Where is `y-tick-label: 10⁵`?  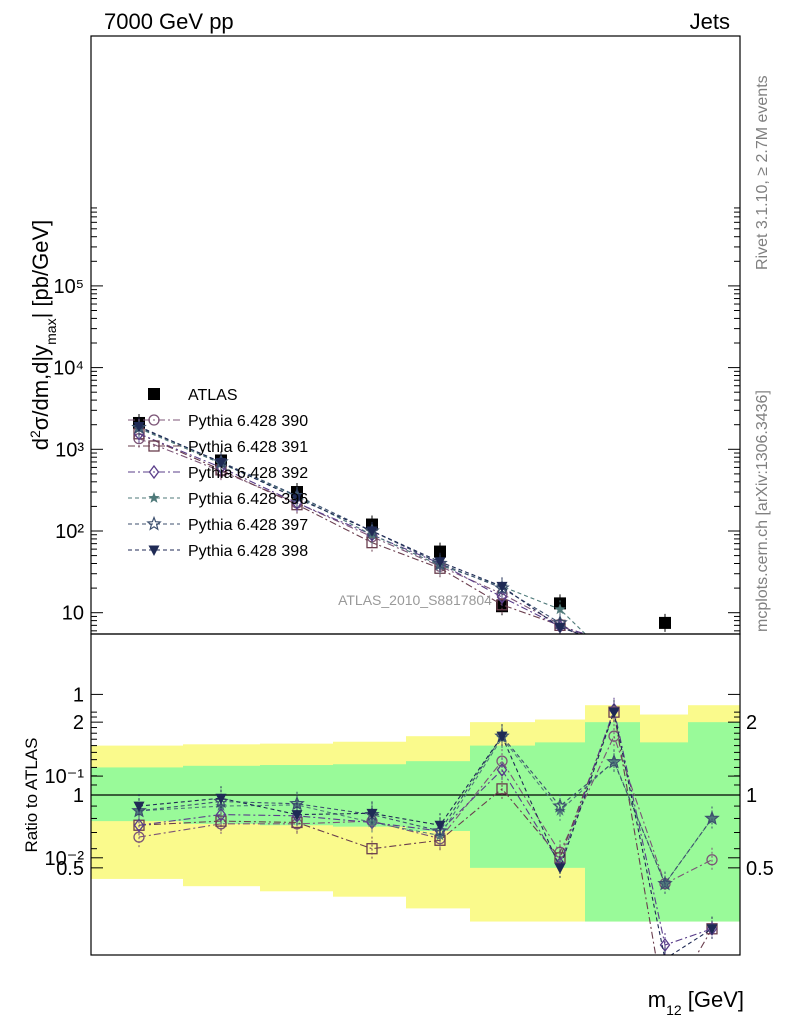
y-tick-label: 10⁵ is located at coordinates (68, 287).